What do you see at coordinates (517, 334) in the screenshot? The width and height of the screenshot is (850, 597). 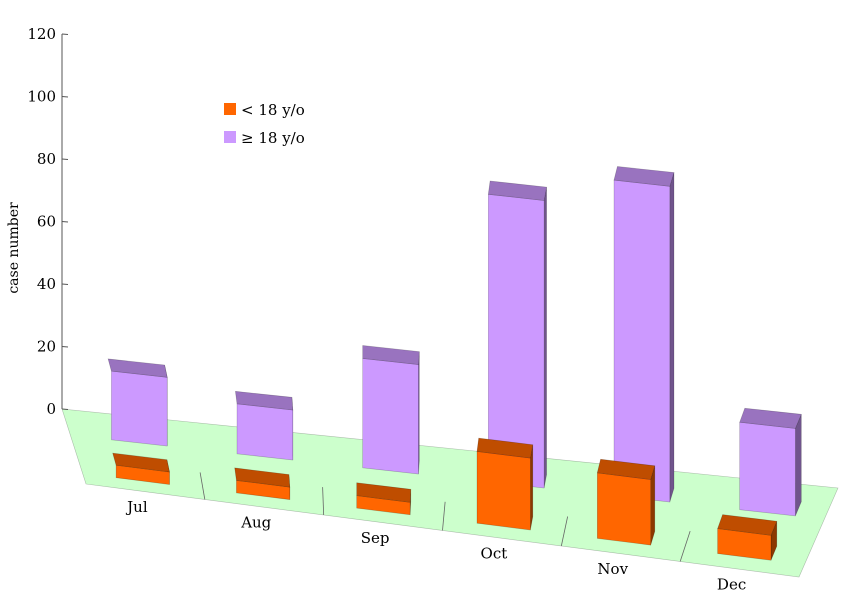 I see `bar-adult-oct` at bounding box center [517, 334].